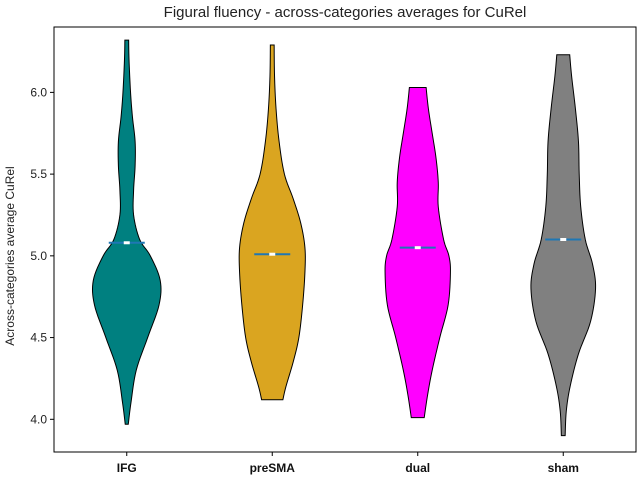 This screenshot has height=480, width=640. Describe the element at coordinates (38, 256) in the screenshot. I see `y-tick-label: 5.0` at that location.